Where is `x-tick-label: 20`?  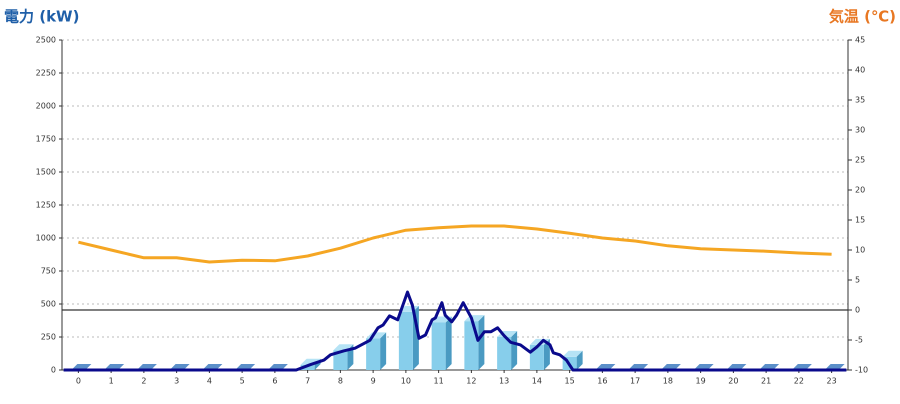 x-tick-label: 20 is located at coordinates (733, 381).